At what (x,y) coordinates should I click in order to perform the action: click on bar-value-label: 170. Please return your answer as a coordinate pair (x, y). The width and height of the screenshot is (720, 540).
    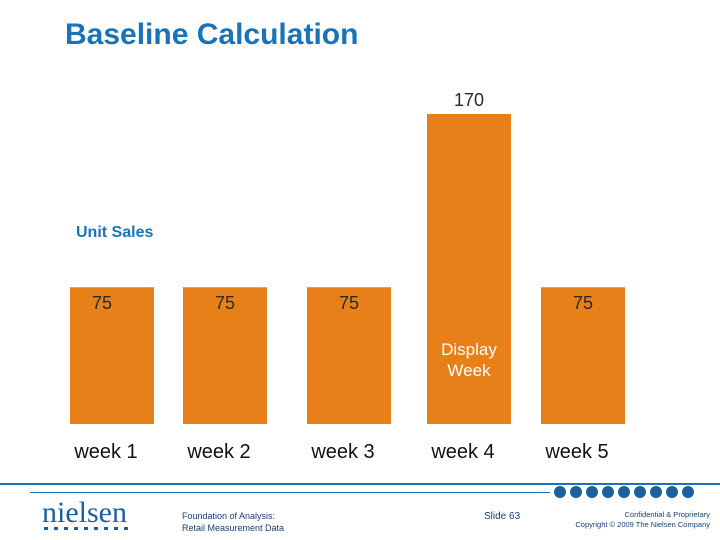
    Looking at the image, I should click on (469, 100).